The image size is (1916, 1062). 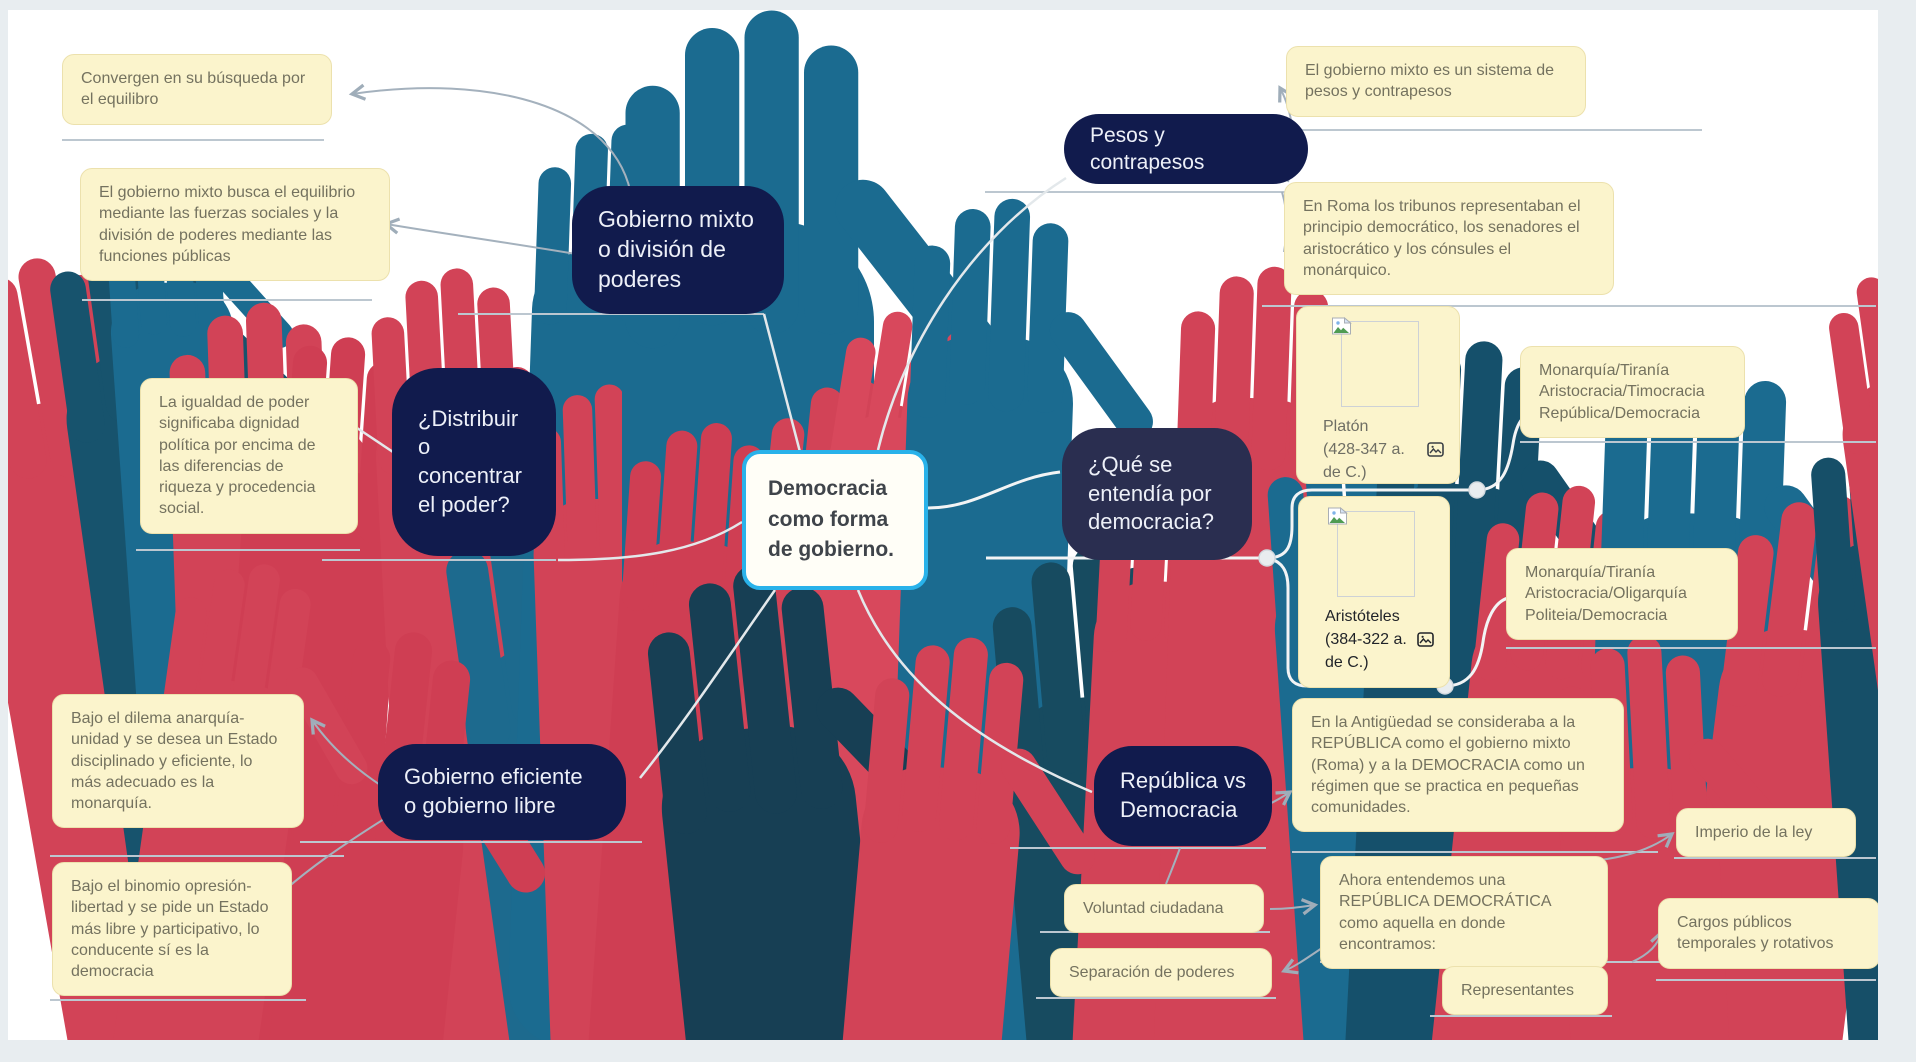 I want to click on platon-card: Platón (428-347 a. de C.), so click(x=1378, y=395).